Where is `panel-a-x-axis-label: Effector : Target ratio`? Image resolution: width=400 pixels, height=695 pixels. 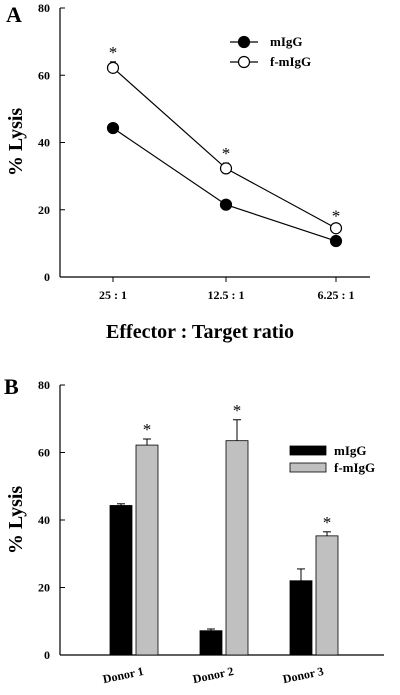
panel-a-x-axis-label: Effector : Target ratio is located at coordinates (200, 332).